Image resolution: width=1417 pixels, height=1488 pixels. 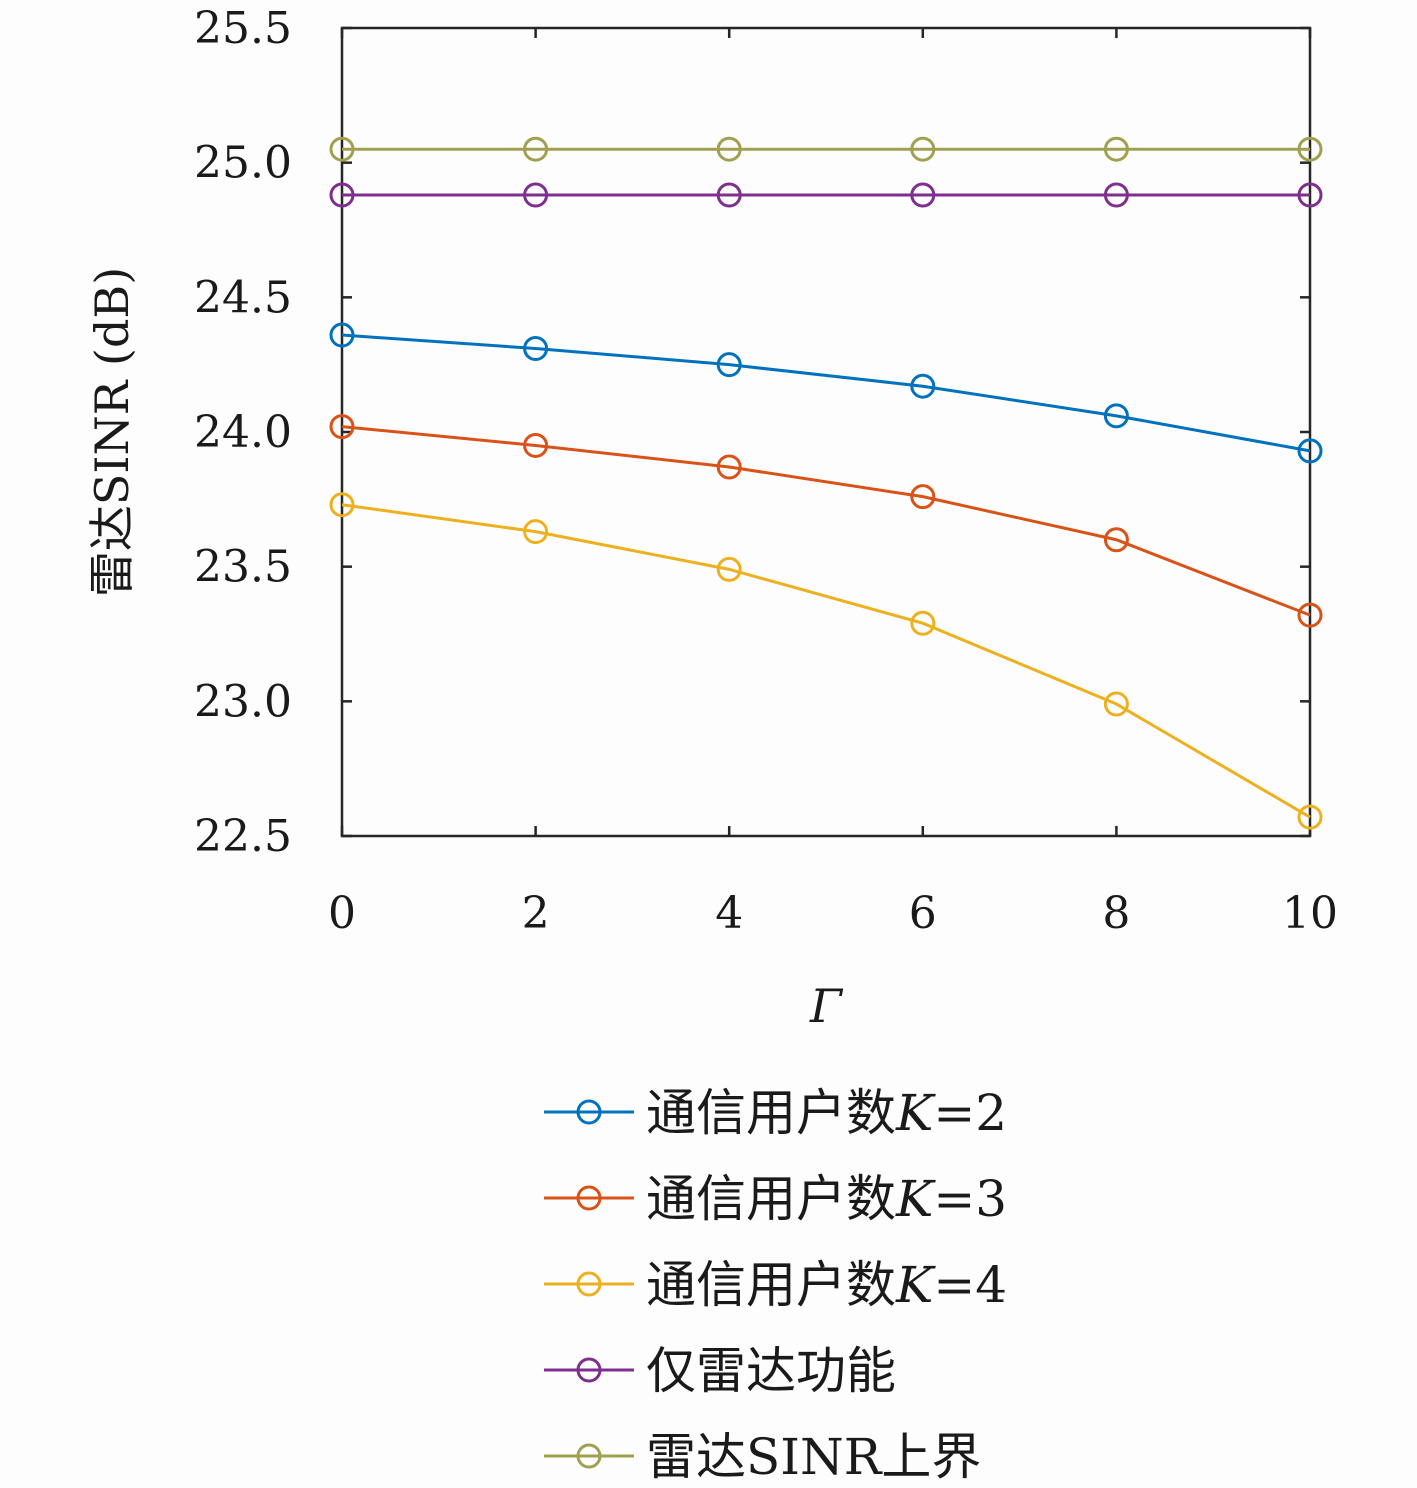 I want to click on legend-item-2: 通信用户数K=3, so click(x=775, y=1199).